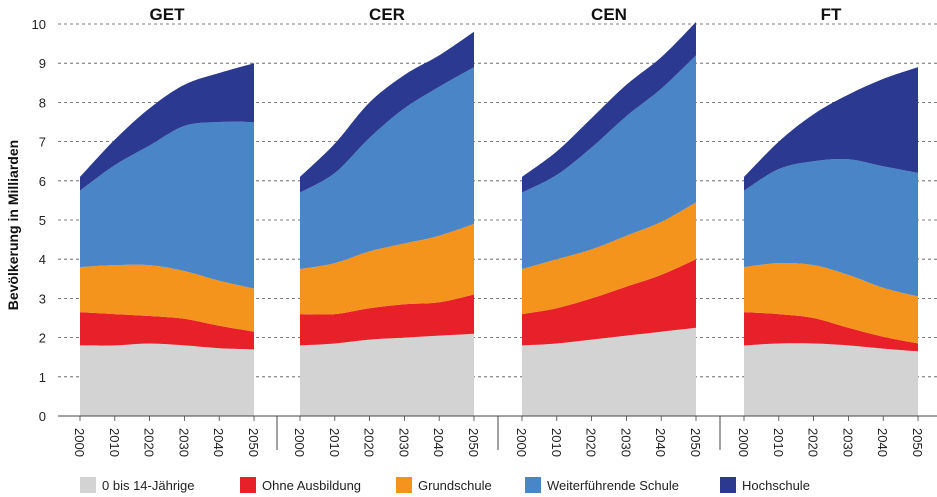 The image size is (937, 497). What do you see at coordinates (42, 220) in the screenshot?
I see `y-tick-label: 5` at bounding box center [42, 220].